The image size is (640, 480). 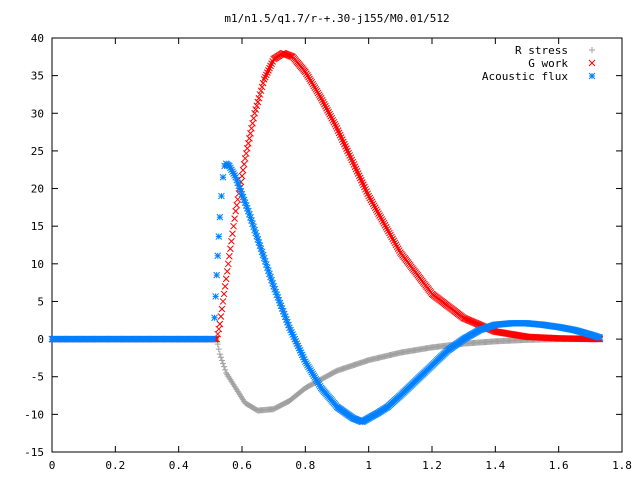 What do you see at coordinates (37, 189) in the screenshot?
I see `y-tick-label: 20` at bounding box center [37, 189].